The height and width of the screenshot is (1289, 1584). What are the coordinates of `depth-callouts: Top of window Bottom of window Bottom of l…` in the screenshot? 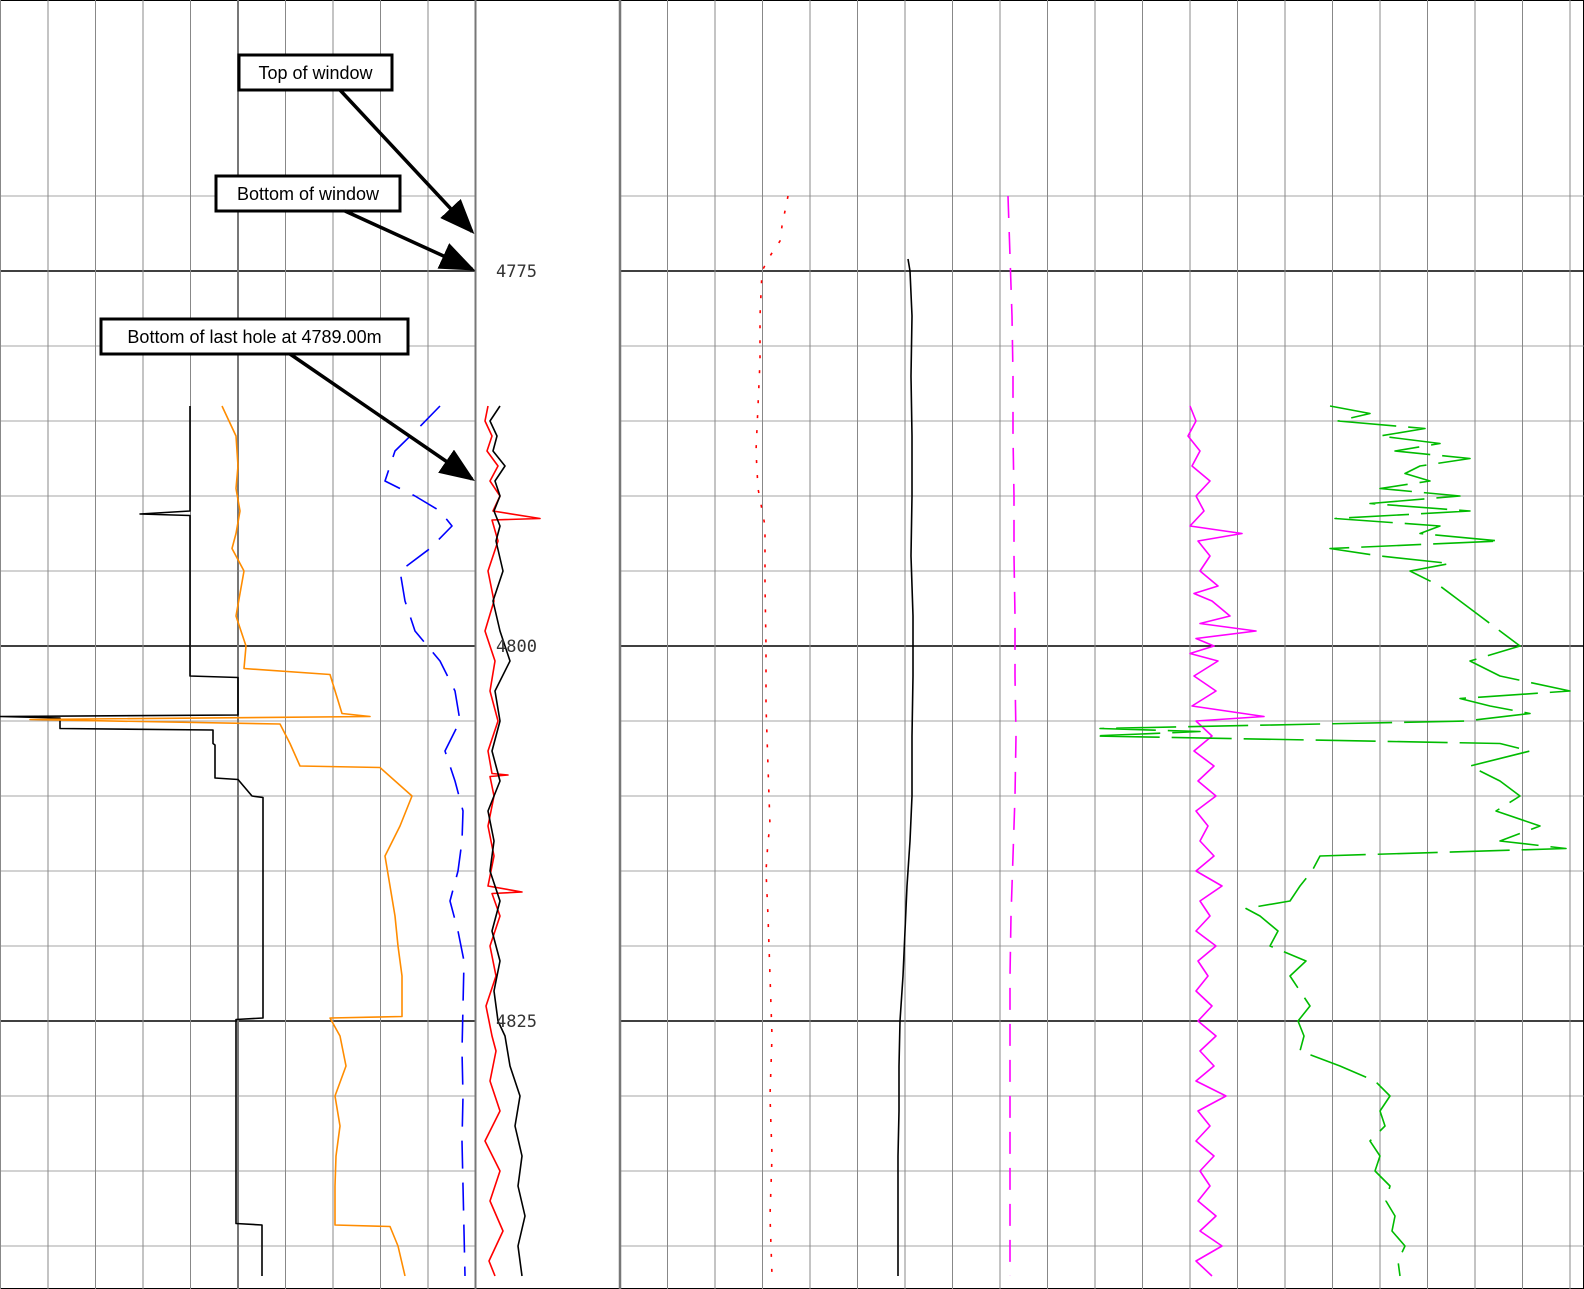 It's located at (287, 267).